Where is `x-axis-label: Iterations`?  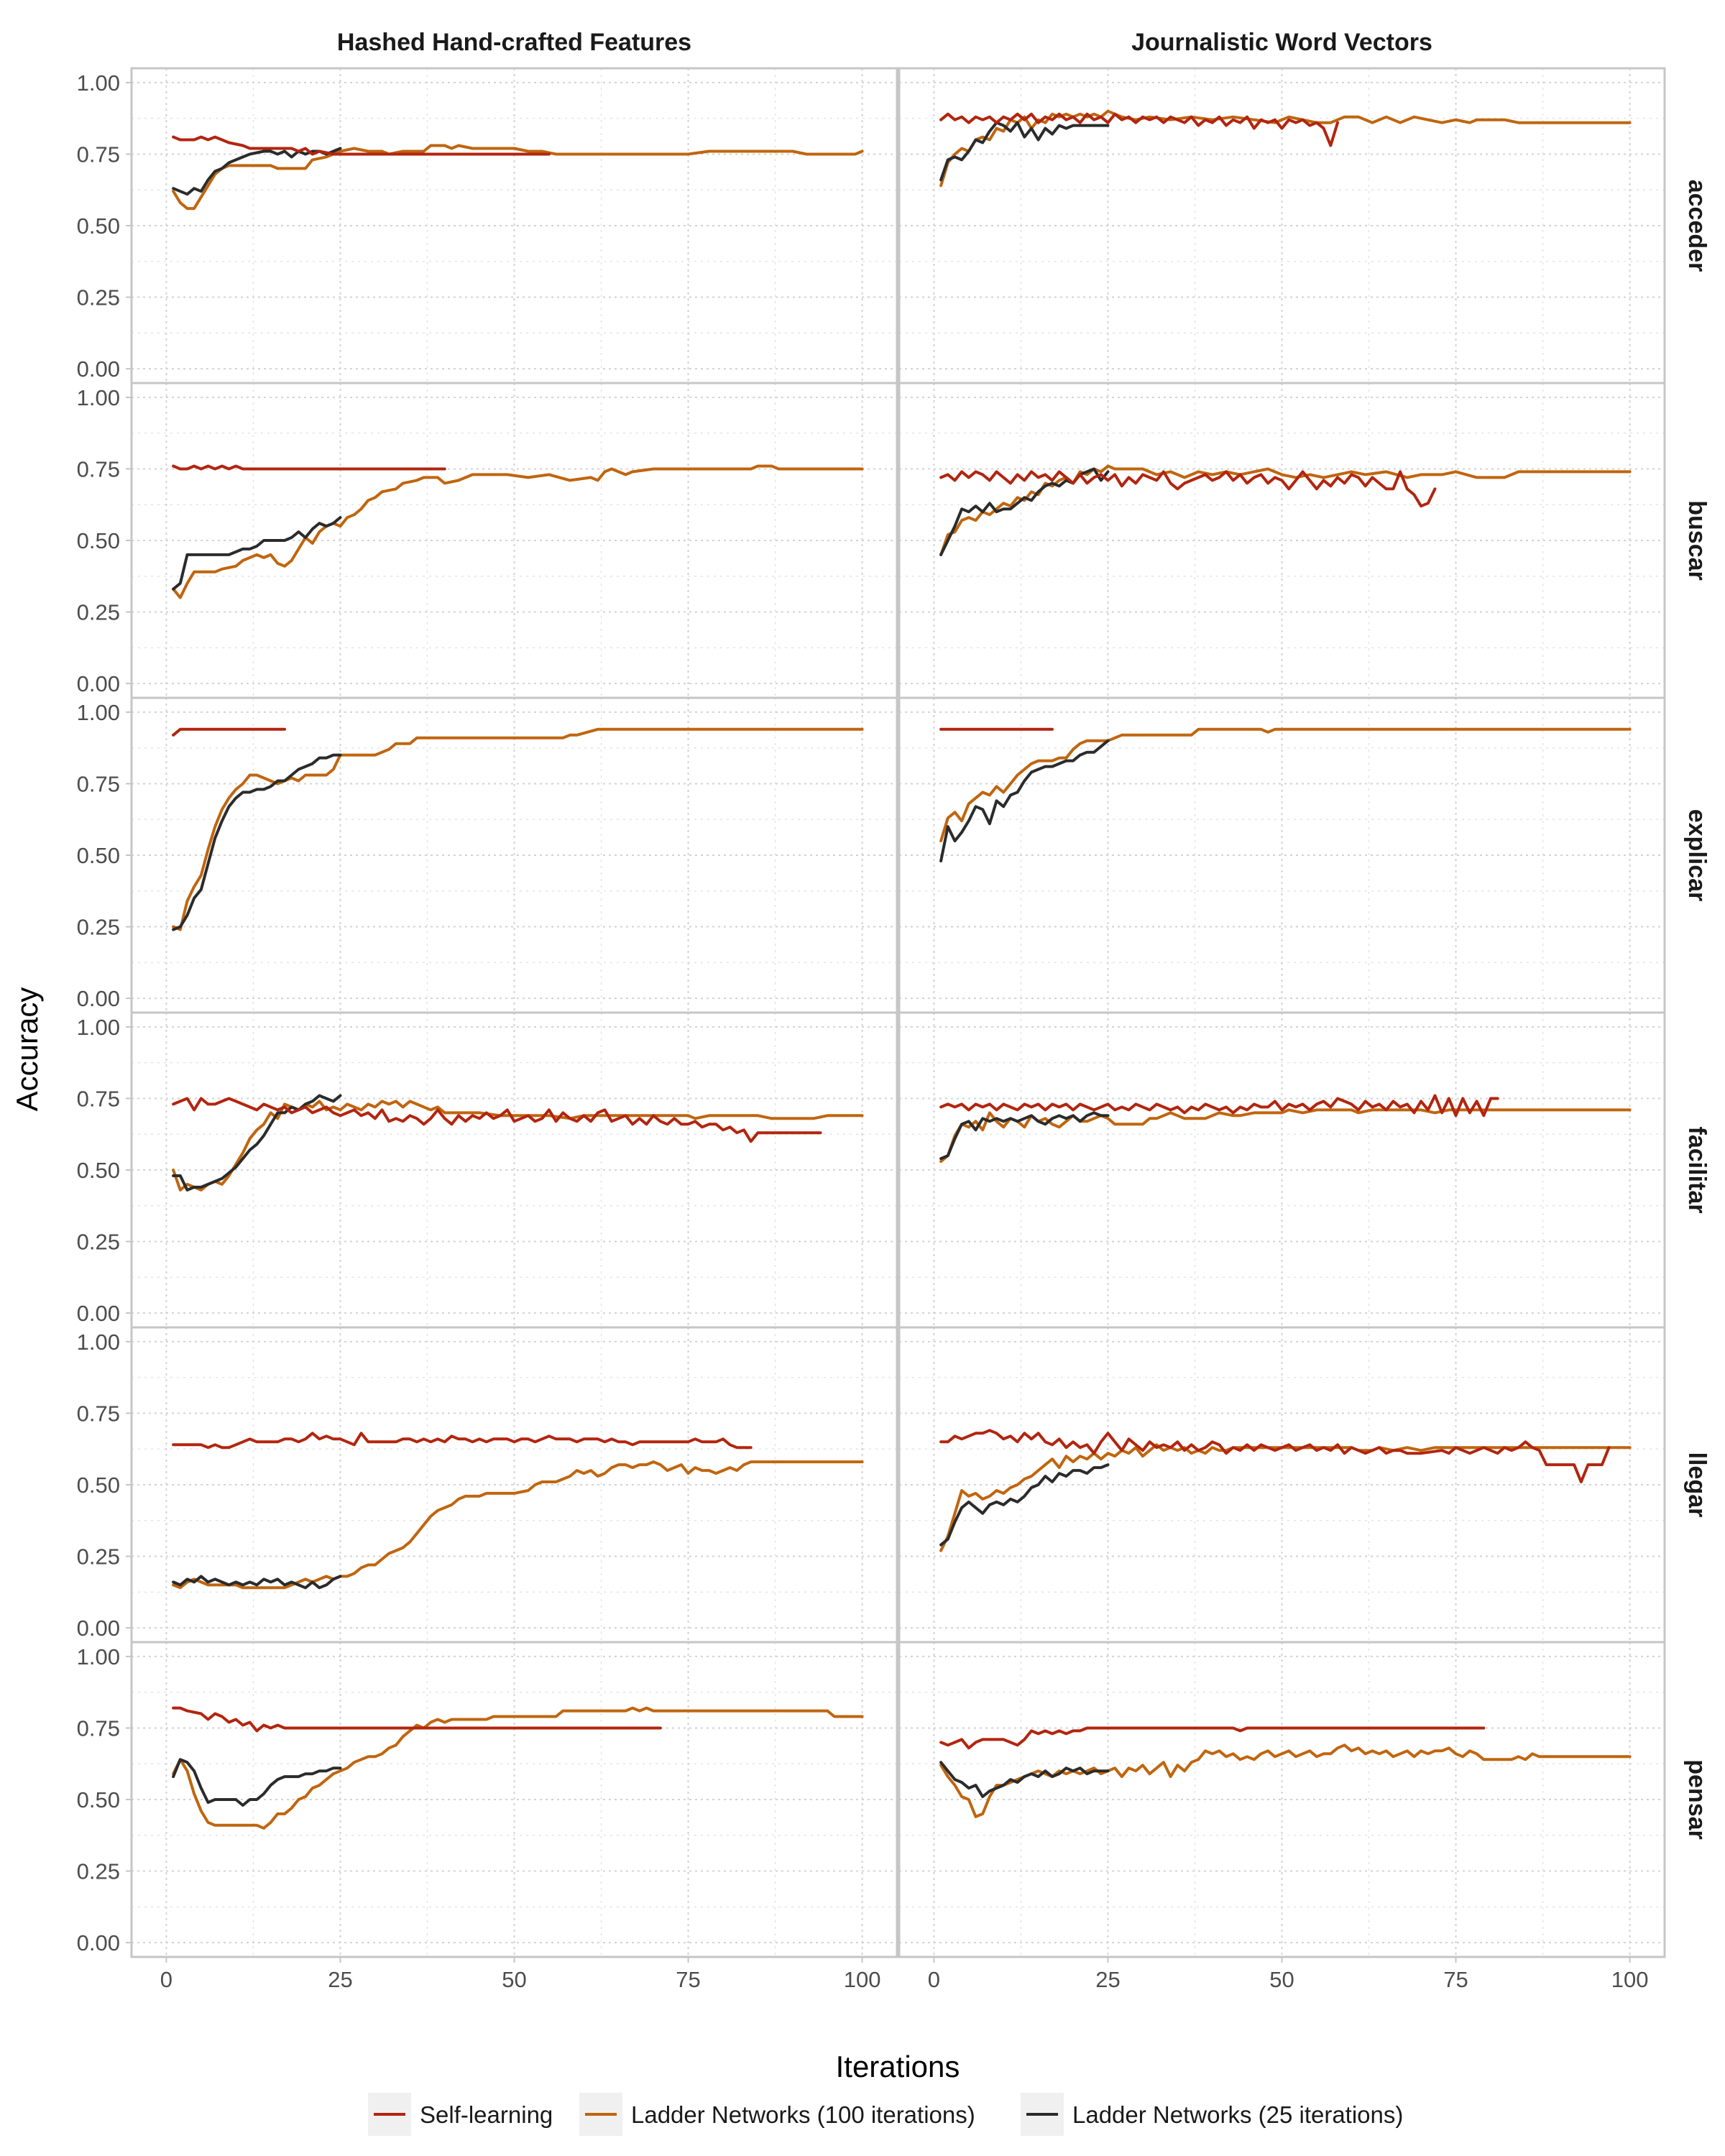 x-axis-label: Iterations is located at coordinates (898, 2066).